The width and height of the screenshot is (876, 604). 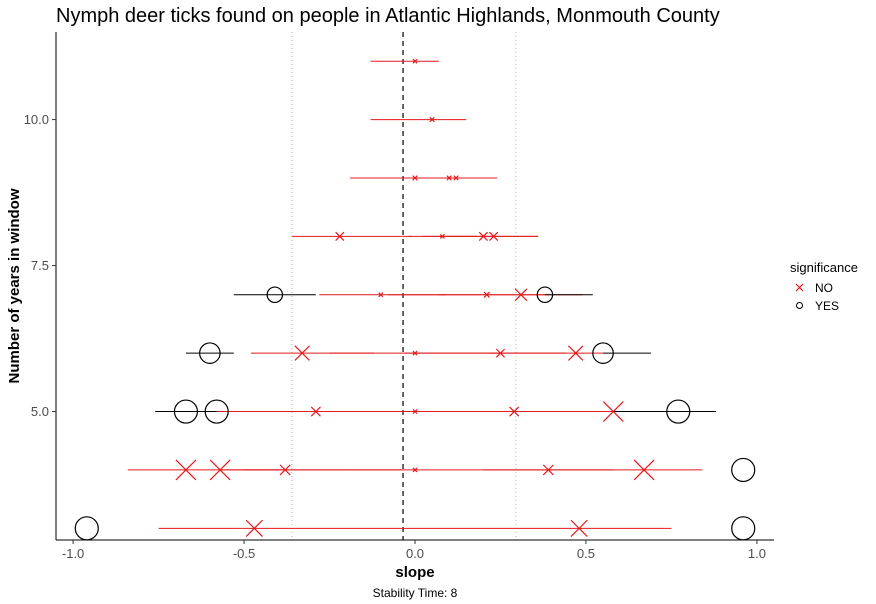 I want to click on legend: significance NO YES, so click(x=824, y=286).